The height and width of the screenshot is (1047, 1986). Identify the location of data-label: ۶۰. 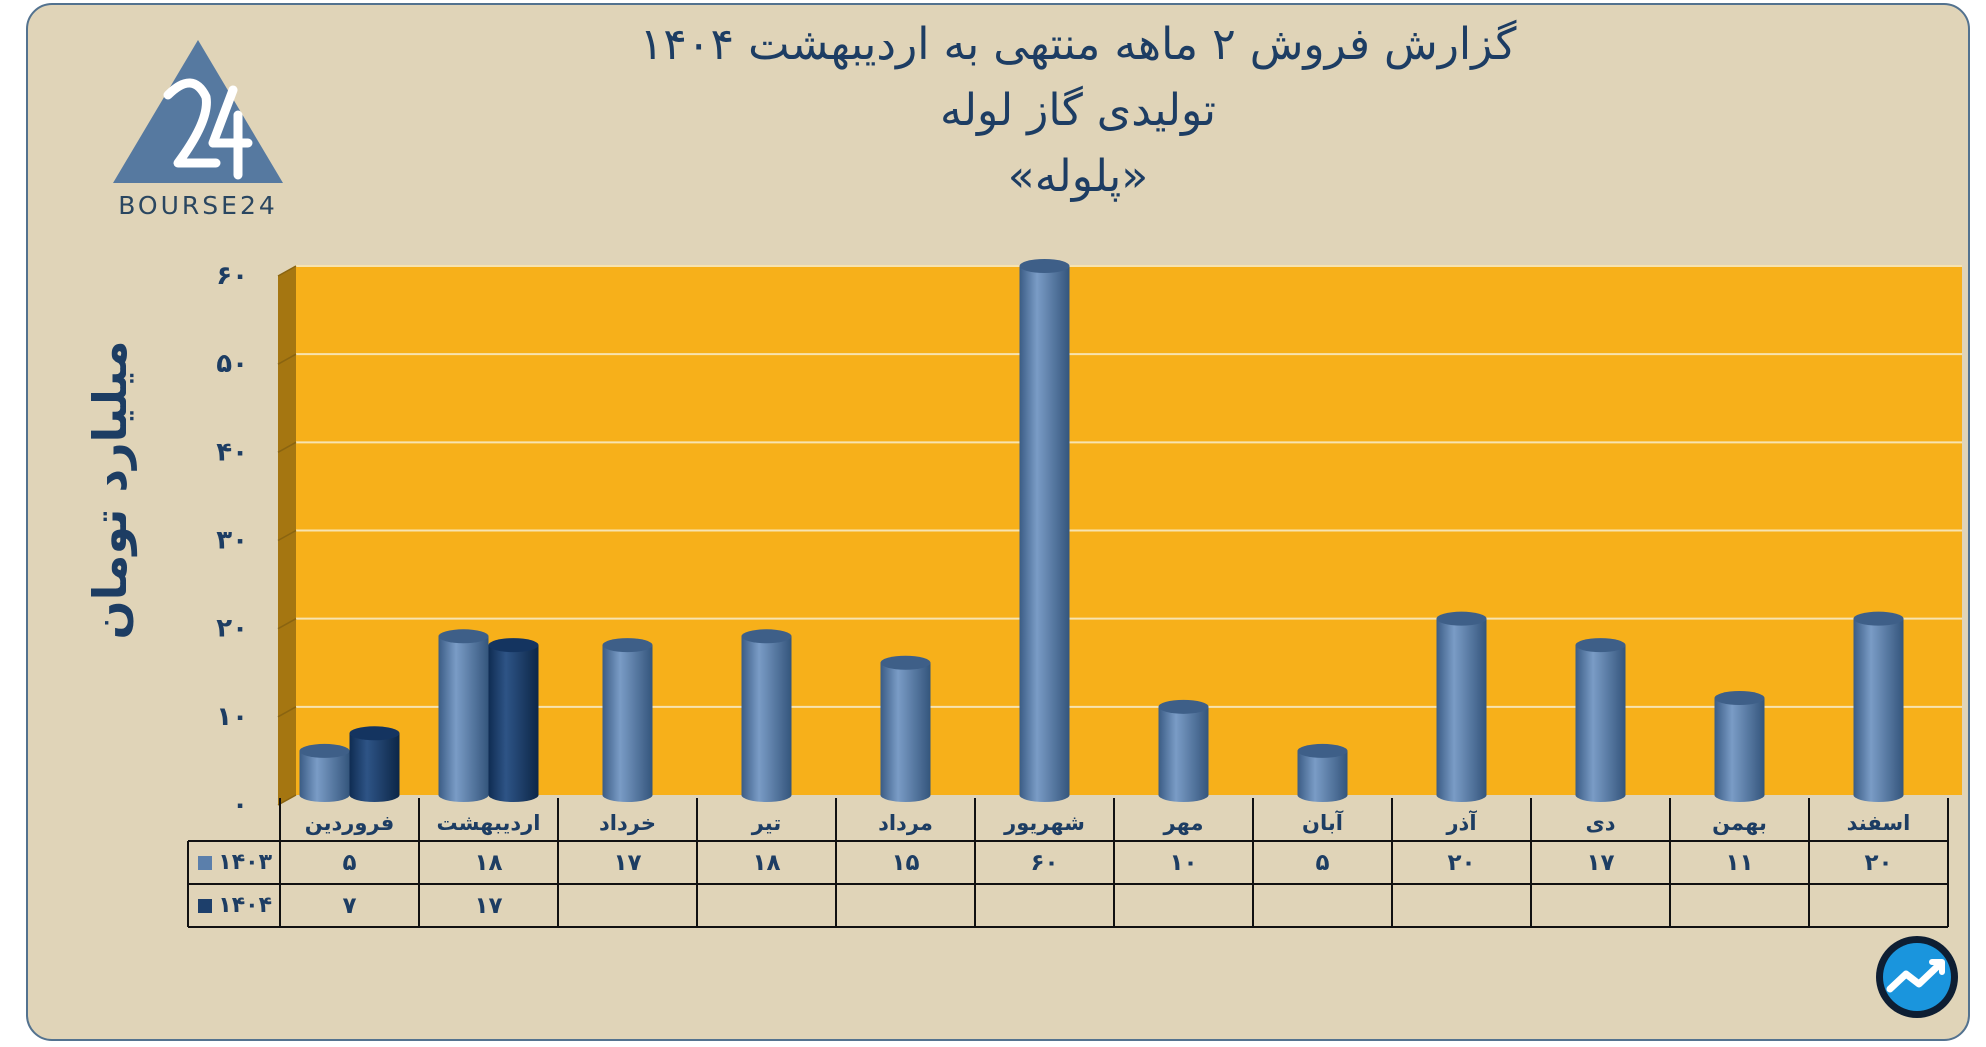
(1044, 863).